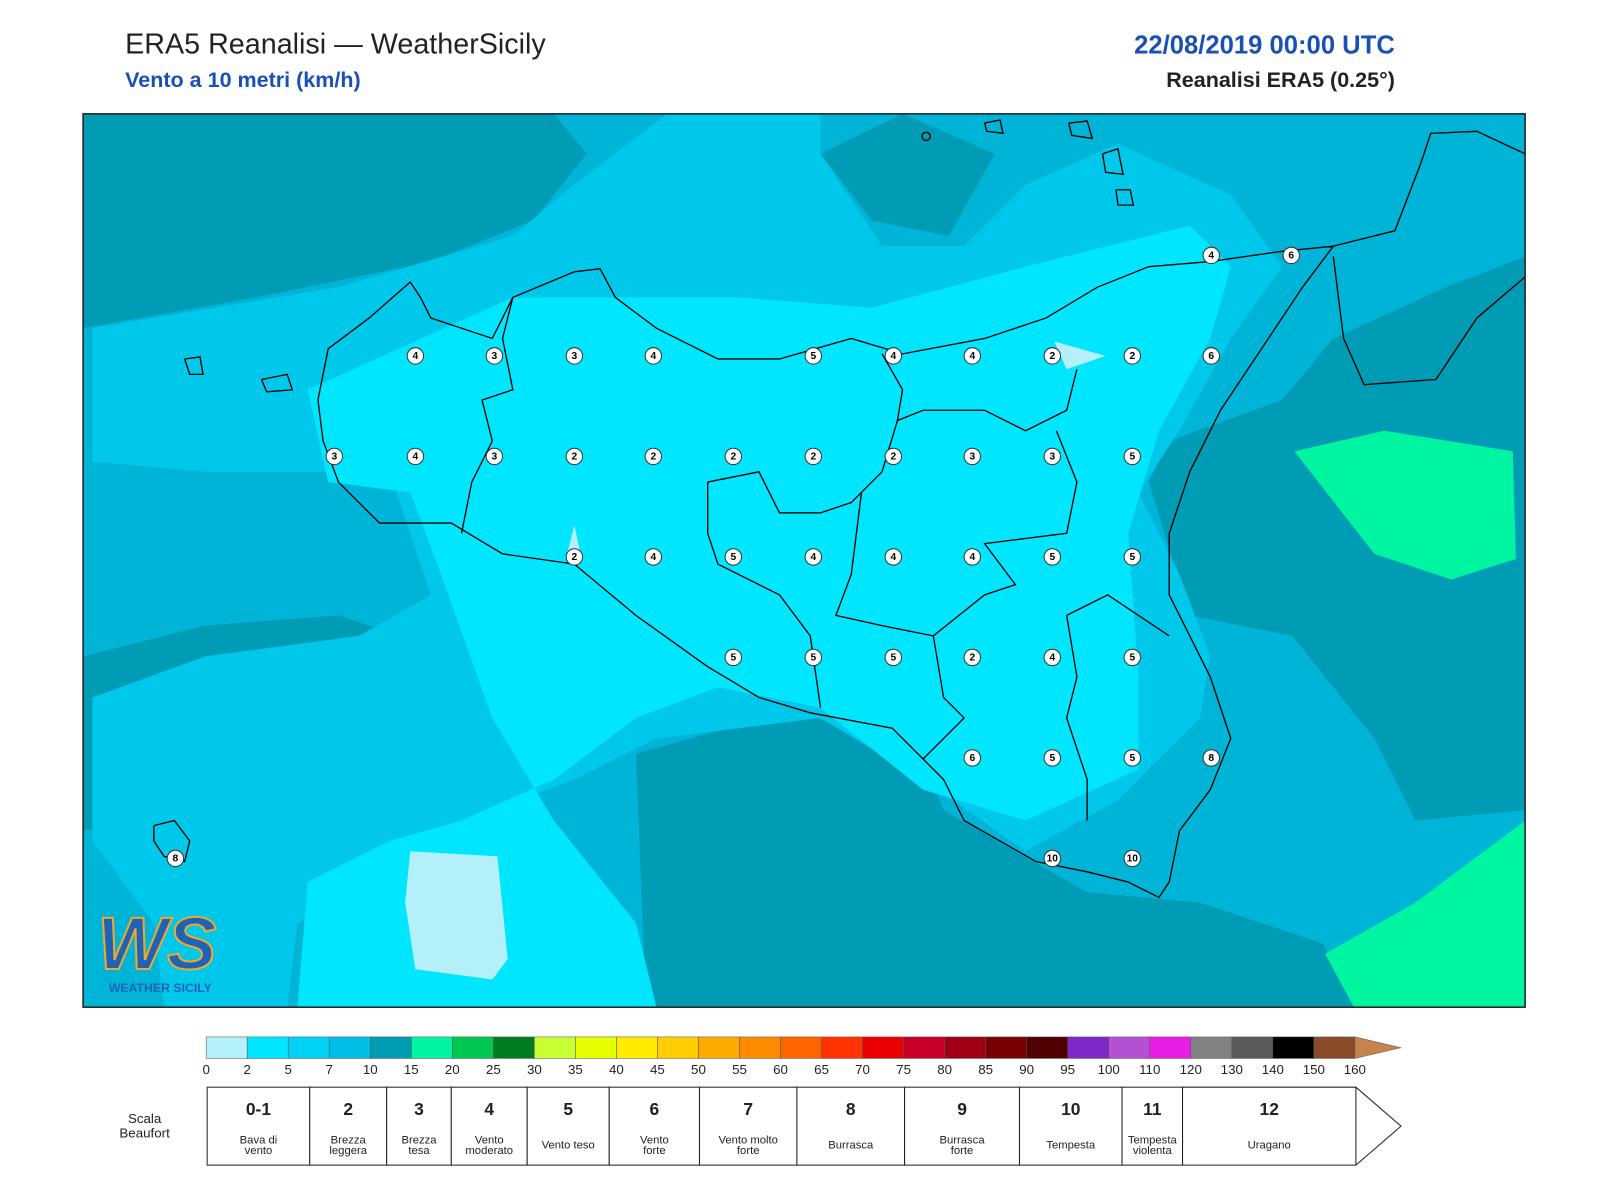 The height and width of the screenshot is (1200, 1600). I want to click on beaufort-name: Bava di, so click(259, 1141).